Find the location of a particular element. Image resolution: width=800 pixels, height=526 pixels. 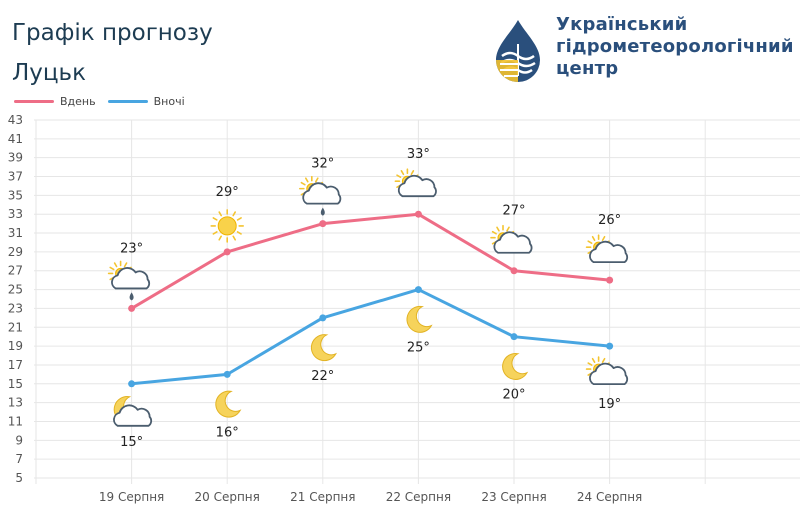

y-tick-label: 21 is located at coordinates (15, 327).